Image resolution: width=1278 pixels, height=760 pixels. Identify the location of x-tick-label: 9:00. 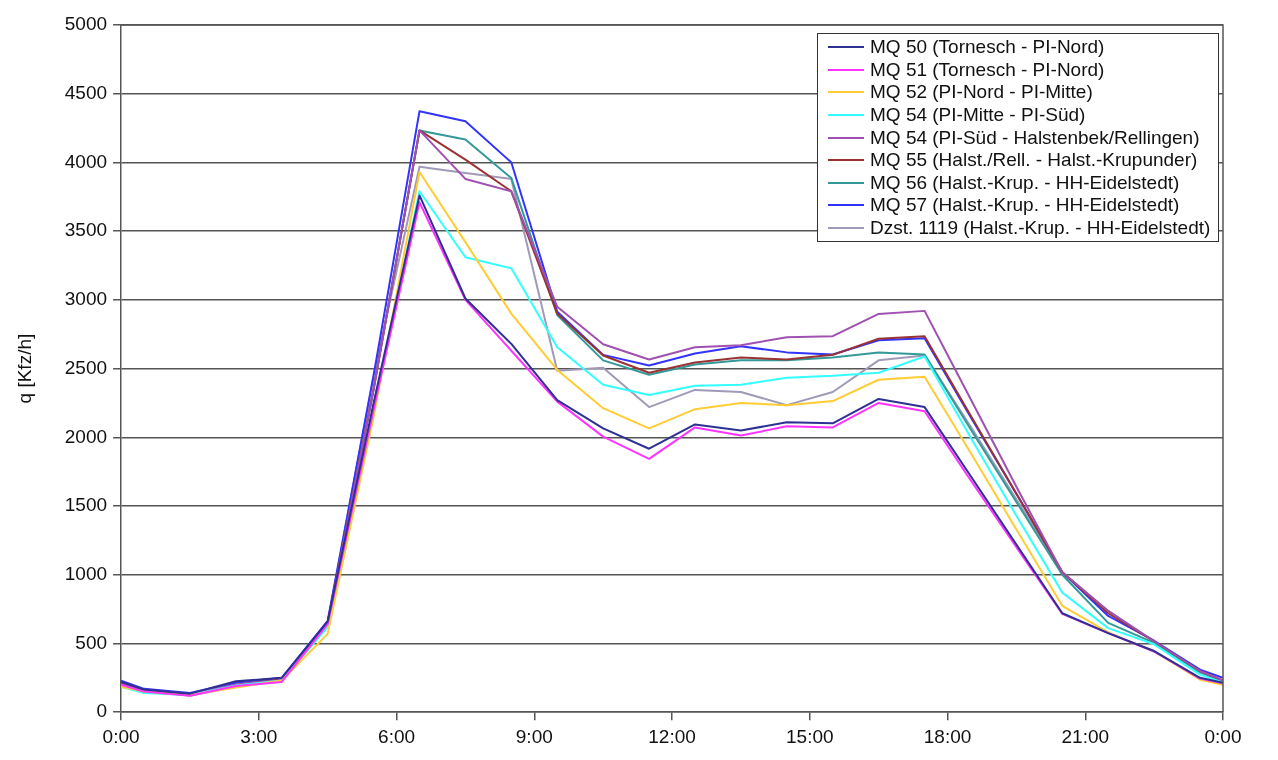
(534, 736).